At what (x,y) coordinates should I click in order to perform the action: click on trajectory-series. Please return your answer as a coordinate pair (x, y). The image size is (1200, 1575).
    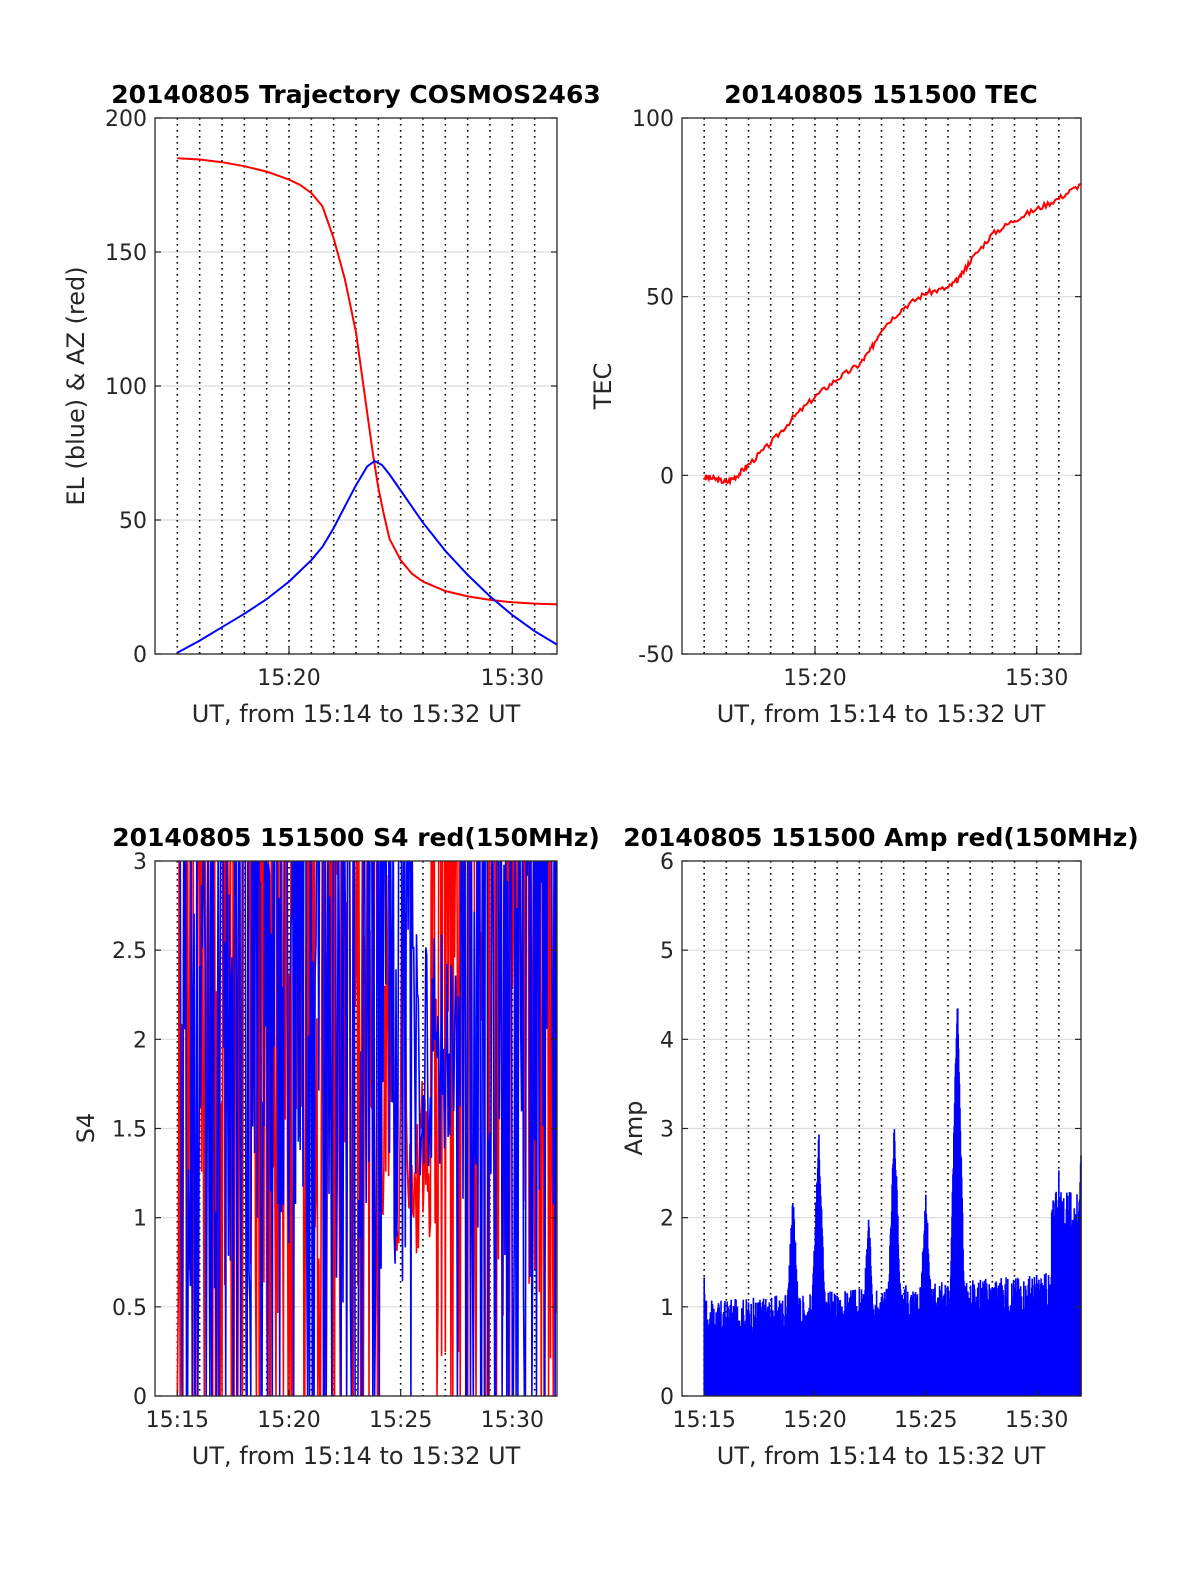
    Looking at the image, I should click on (367, 405).